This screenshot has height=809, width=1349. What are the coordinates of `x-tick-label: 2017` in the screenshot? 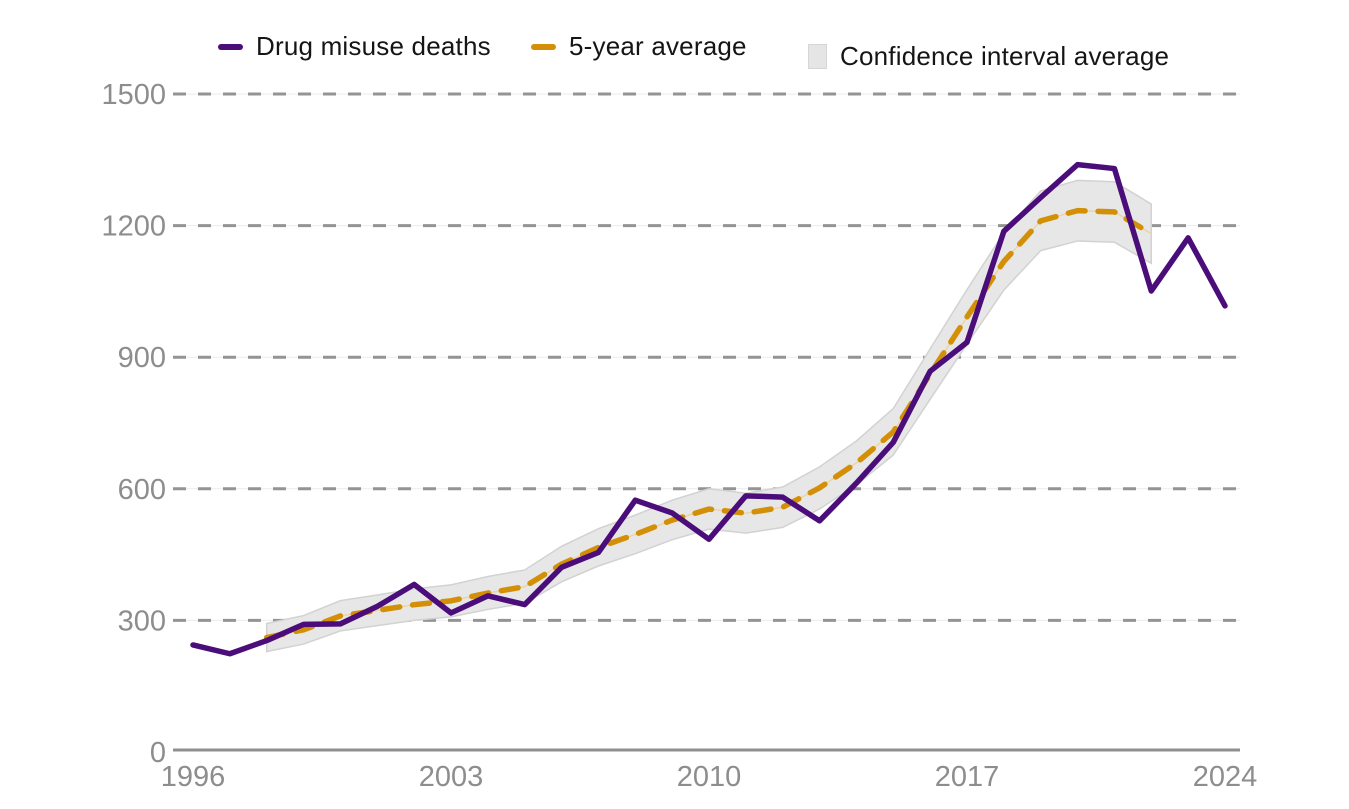 It's located at (967, 777).